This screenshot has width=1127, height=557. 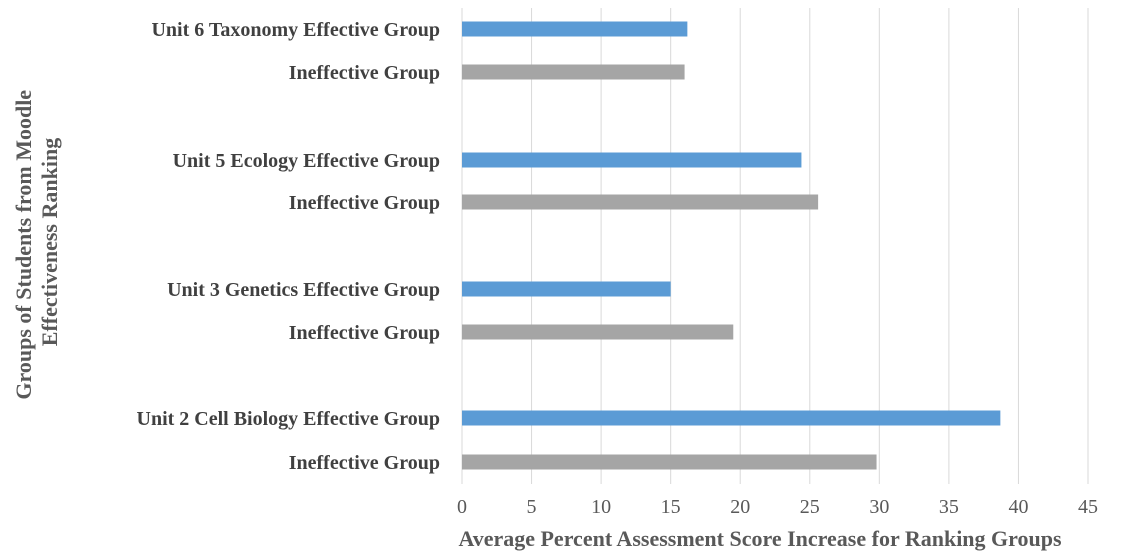 I want to click on category-label-0: Unit 6 Taxonomy Effective Group, so click(x=295, y=30).